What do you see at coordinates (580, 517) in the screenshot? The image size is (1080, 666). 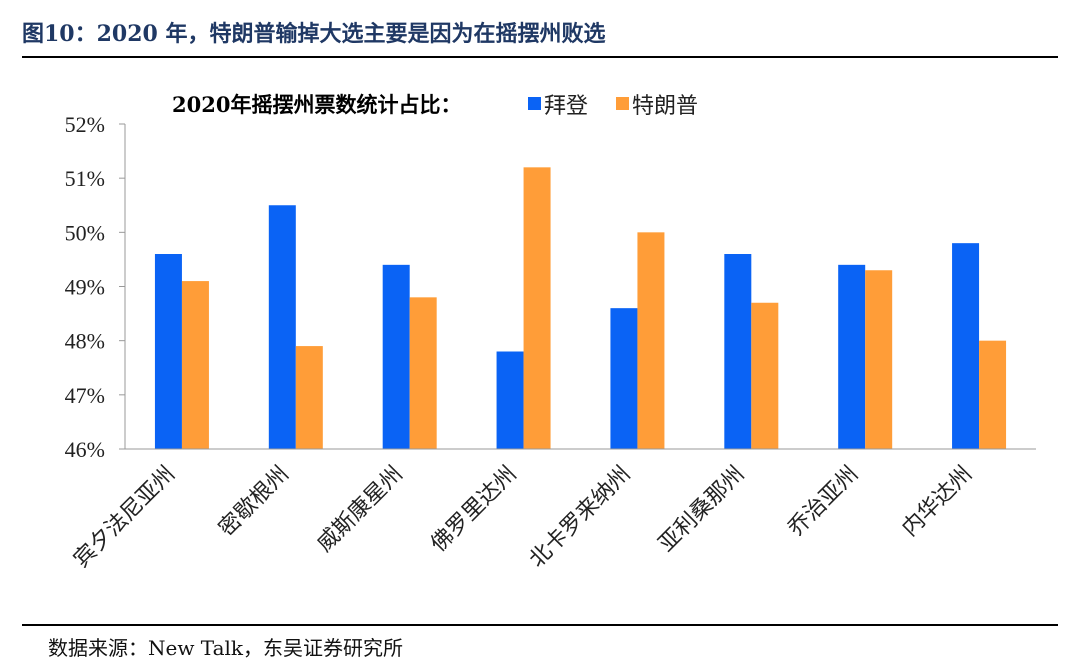 I see `category-label: 北卡罗来纳州` at bounding box center [580, 517].